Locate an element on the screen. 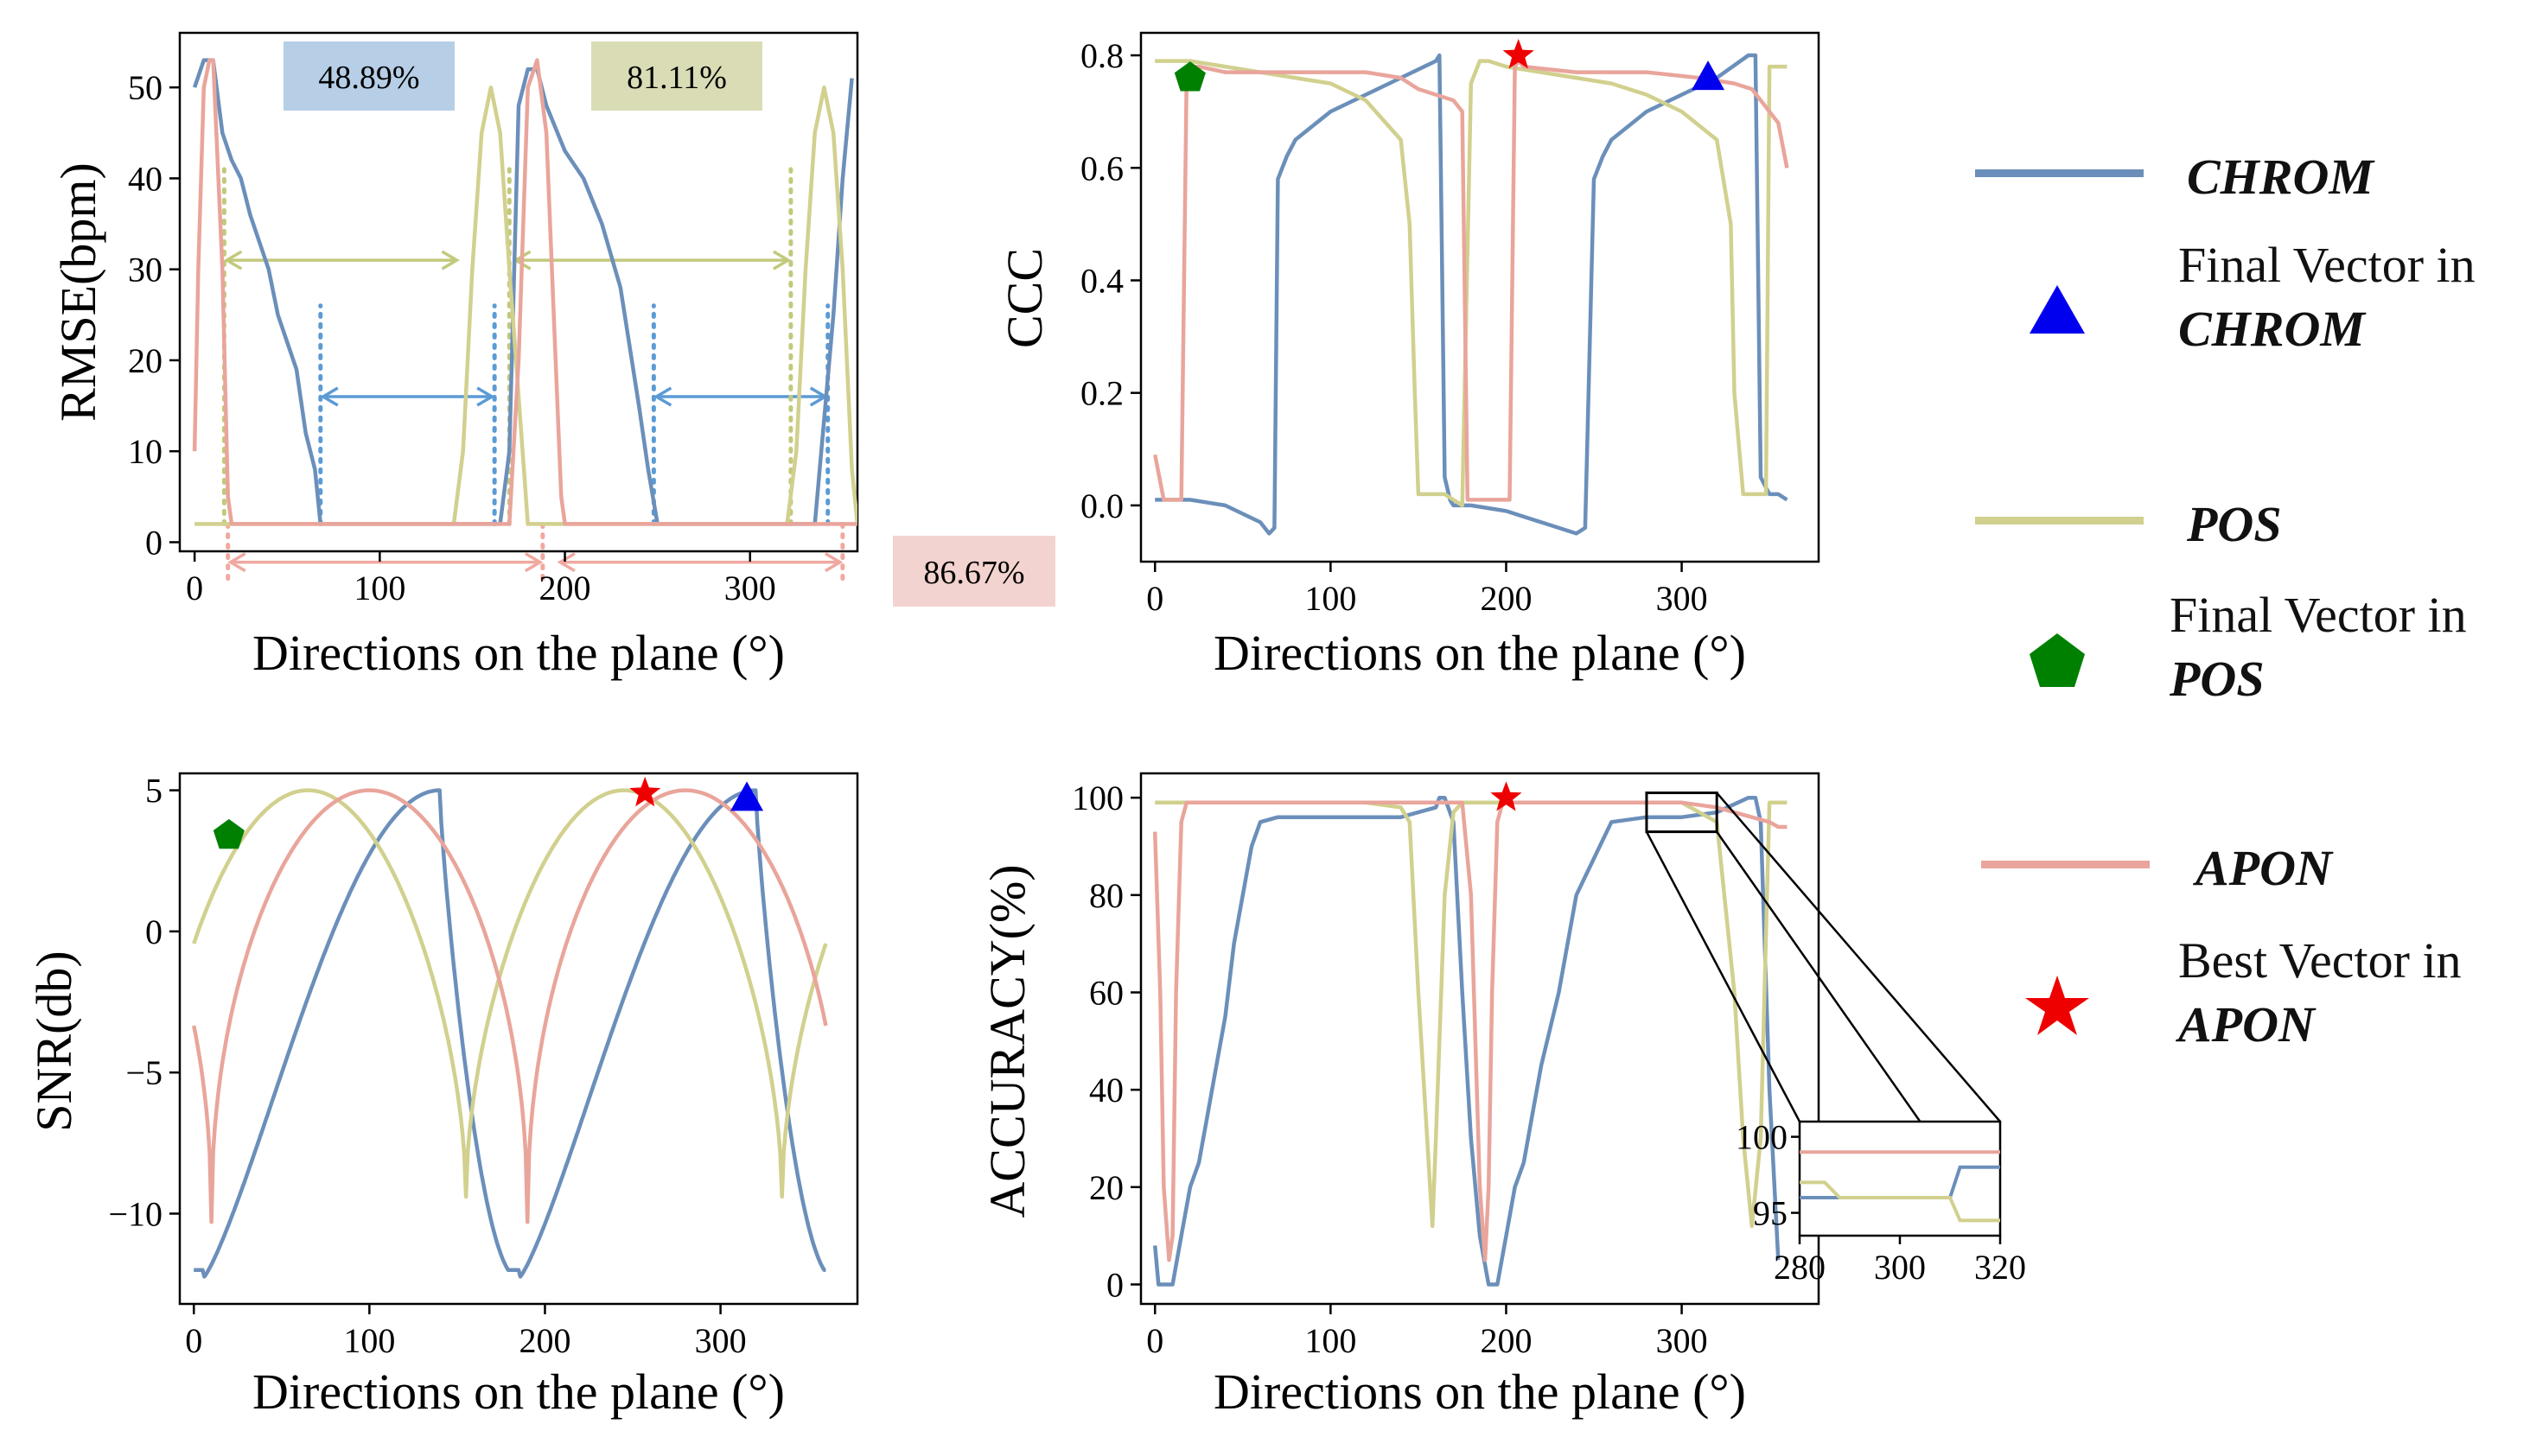 The image size is (2530, 1456). ccc-ytick-label: 0.8 is located at coordinates (1102, 56).